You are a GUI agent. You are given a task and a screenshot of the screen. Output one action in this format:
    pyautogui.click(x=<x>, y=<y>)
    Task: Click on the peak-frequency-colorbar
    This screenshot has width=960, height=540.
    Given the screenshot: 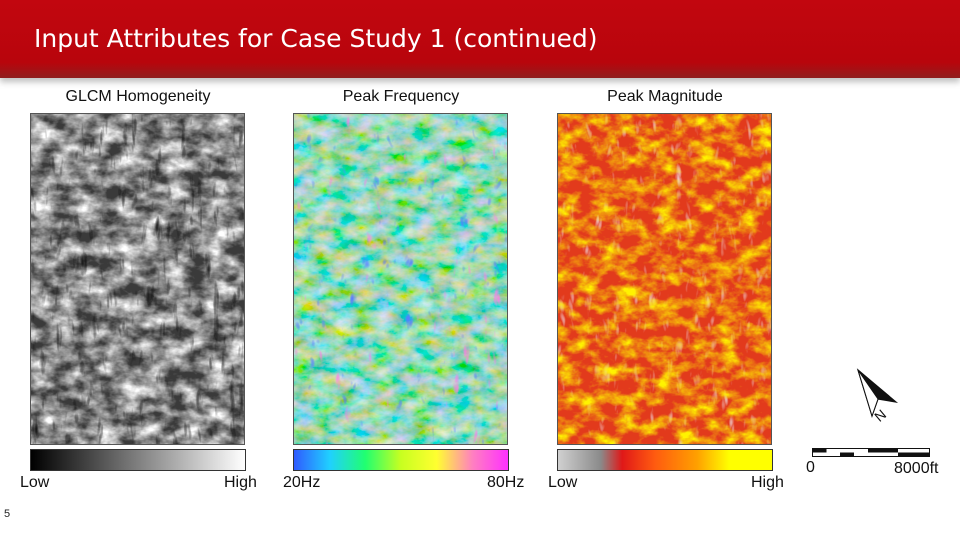 What is the action you would take?
    pyautogui.click(x=401, y=460)
    